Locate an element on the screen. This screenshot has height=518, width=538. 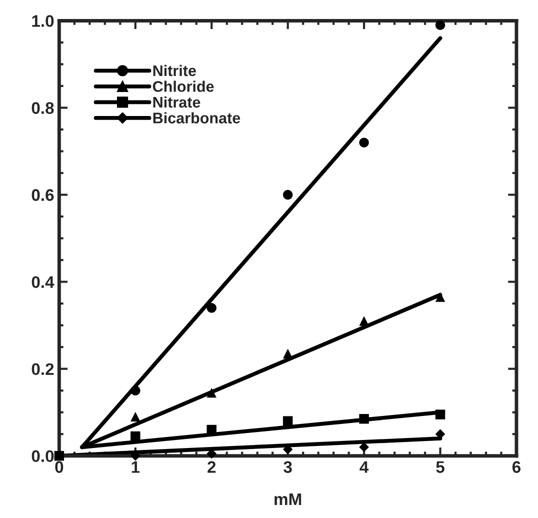
legend-label: Nitrite is located at coordinates (174, 70).